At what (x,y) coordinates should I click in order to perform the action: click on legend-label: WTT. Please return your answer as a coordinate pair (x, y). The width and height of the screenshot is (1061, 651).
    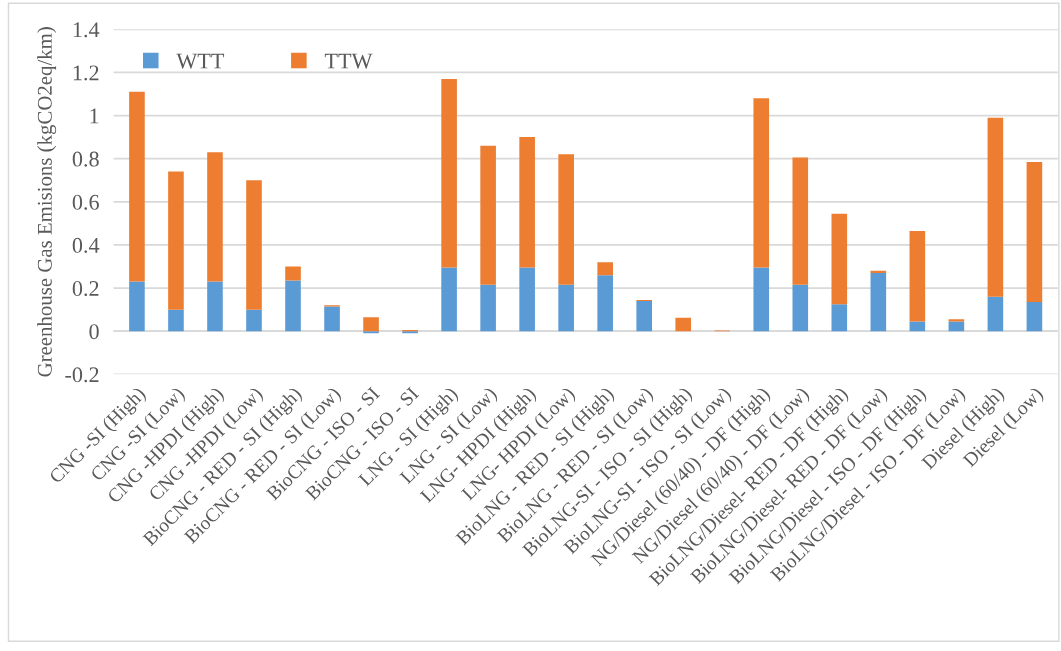
    Looking at the image, I should click on (200, 61).